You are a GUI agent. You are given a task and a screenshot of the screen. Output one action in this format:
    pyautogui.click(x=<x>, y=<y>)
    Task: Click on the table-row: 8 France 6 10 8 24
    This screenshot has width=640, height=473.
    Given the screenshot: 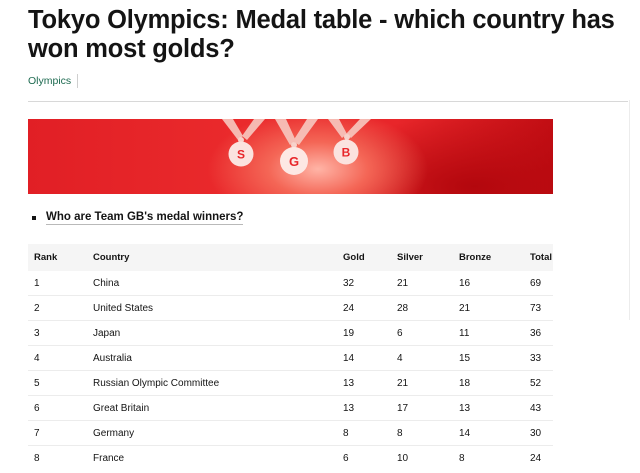 What is the action you would take?
    pyautogui.click(x=290, y=457)
    